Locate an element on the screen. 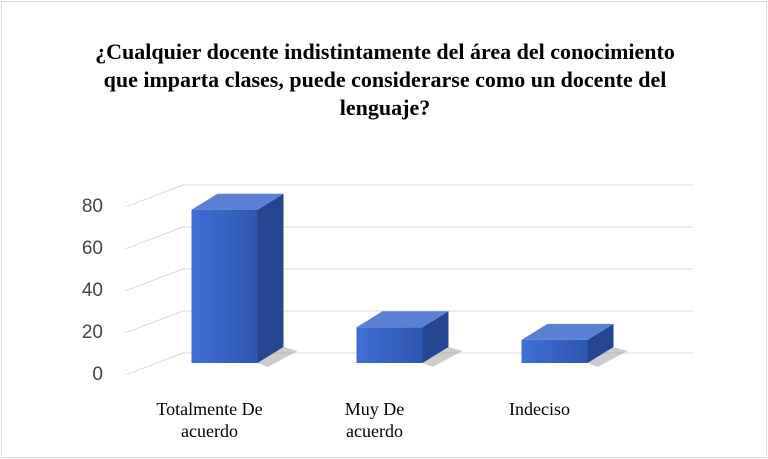  y-tick-label: 60 is located at coordinates (92, 248).